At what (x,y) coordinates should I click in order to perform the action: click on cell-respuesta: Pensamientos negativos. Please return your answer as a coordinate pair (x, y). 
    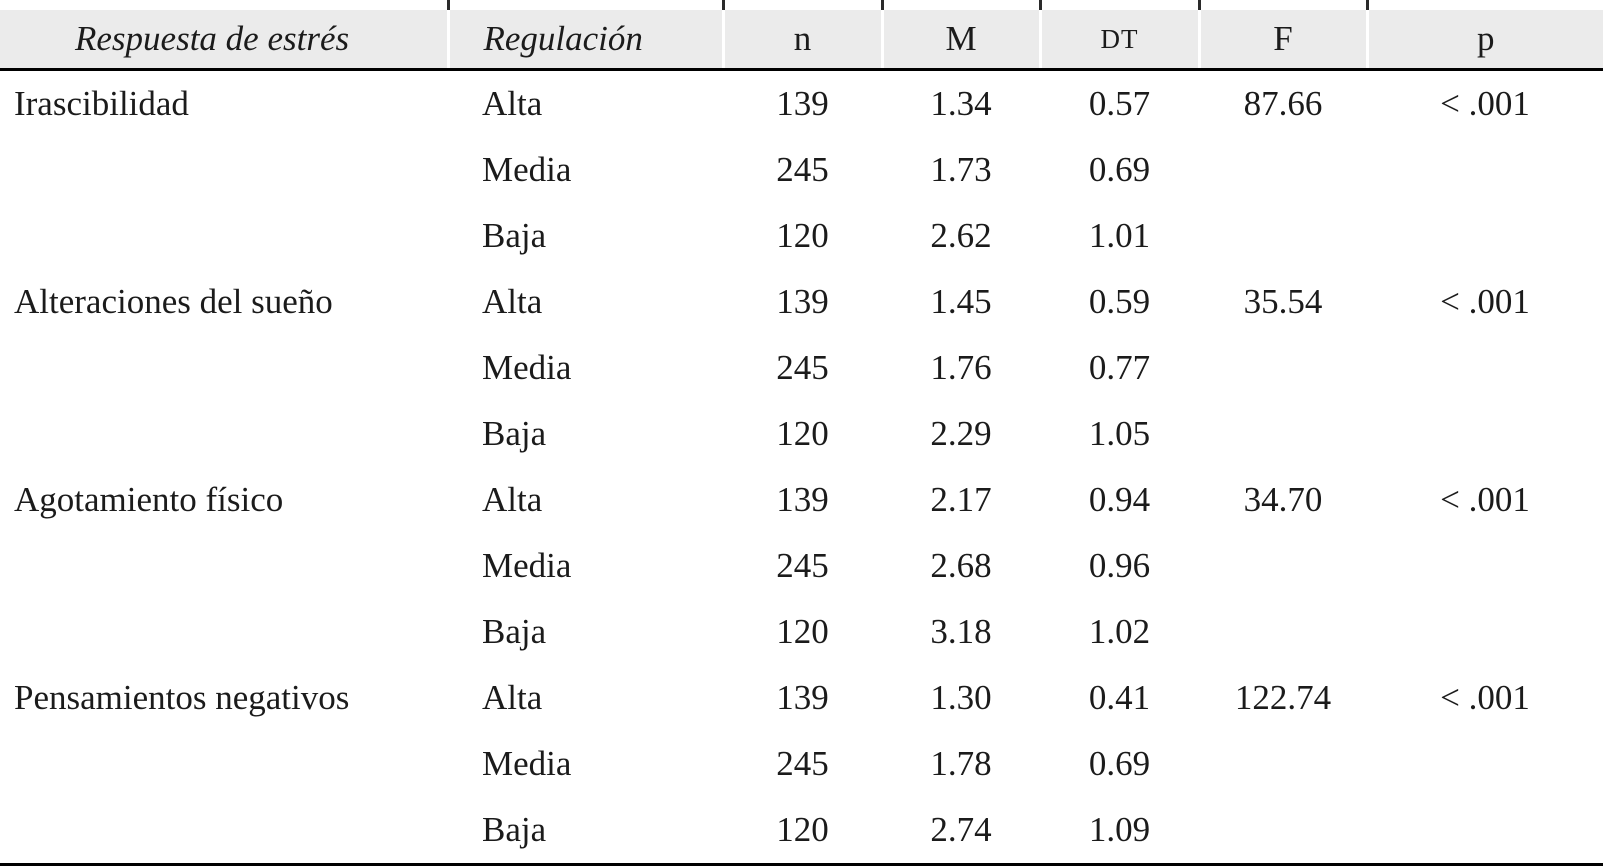
    Looking at the image, I should click on (182, 697).